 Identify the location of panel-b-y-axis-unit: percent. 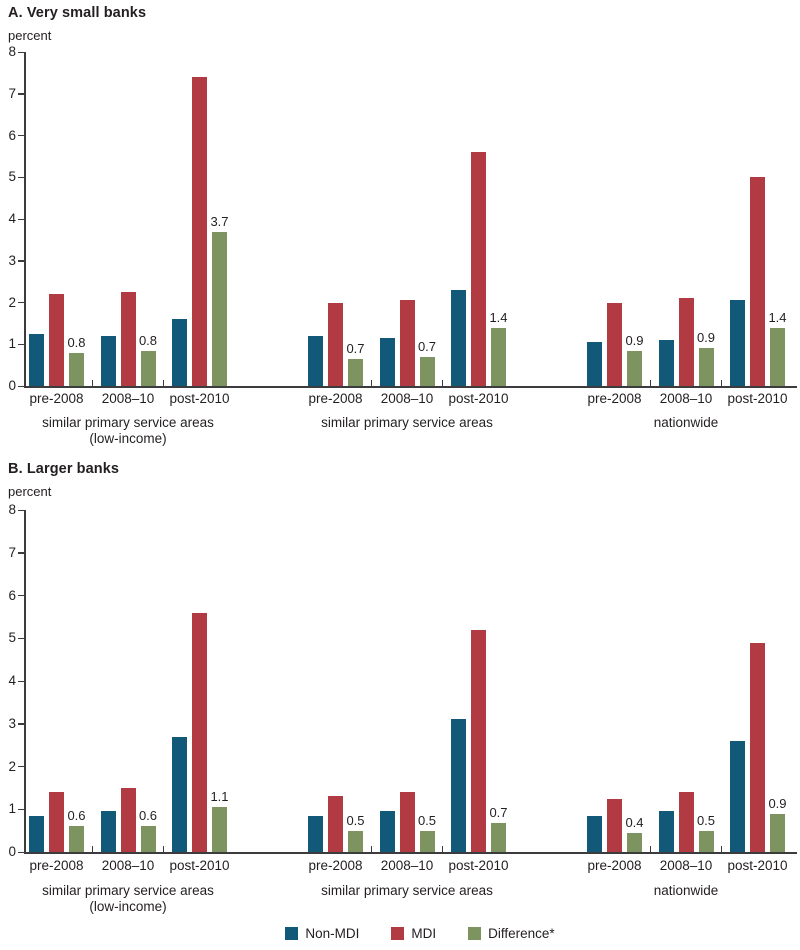
(30, 491).